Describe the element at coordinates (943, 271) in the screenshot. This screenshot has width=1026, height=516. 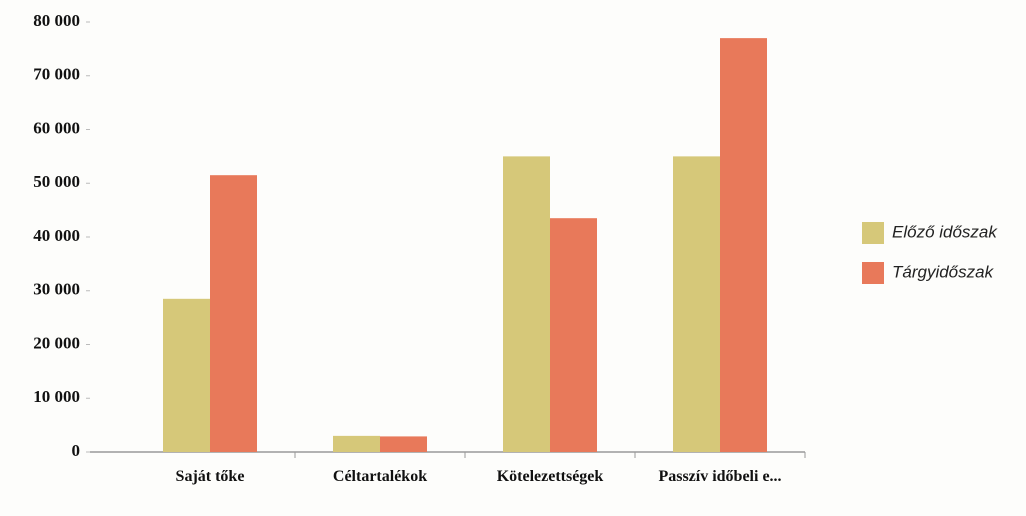
I see `legend-label: Tárgyidőszak` at that location.